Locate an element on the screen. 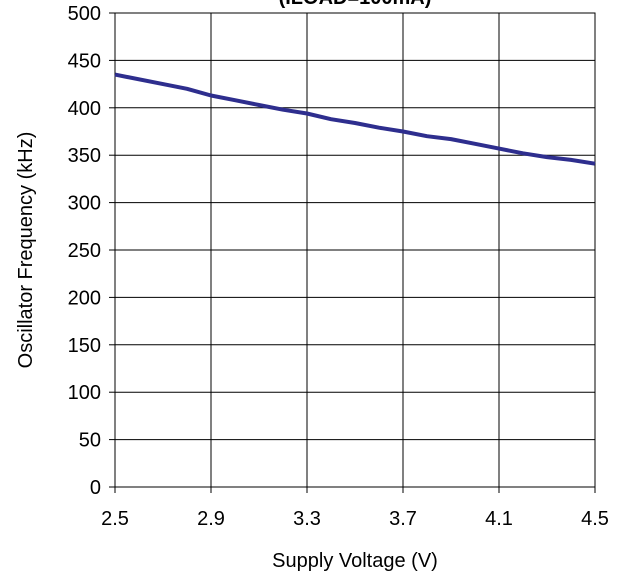 The height and width of the screenshot is (577, 628). y-tick-label: 500 is located at coordinates (84, 14).